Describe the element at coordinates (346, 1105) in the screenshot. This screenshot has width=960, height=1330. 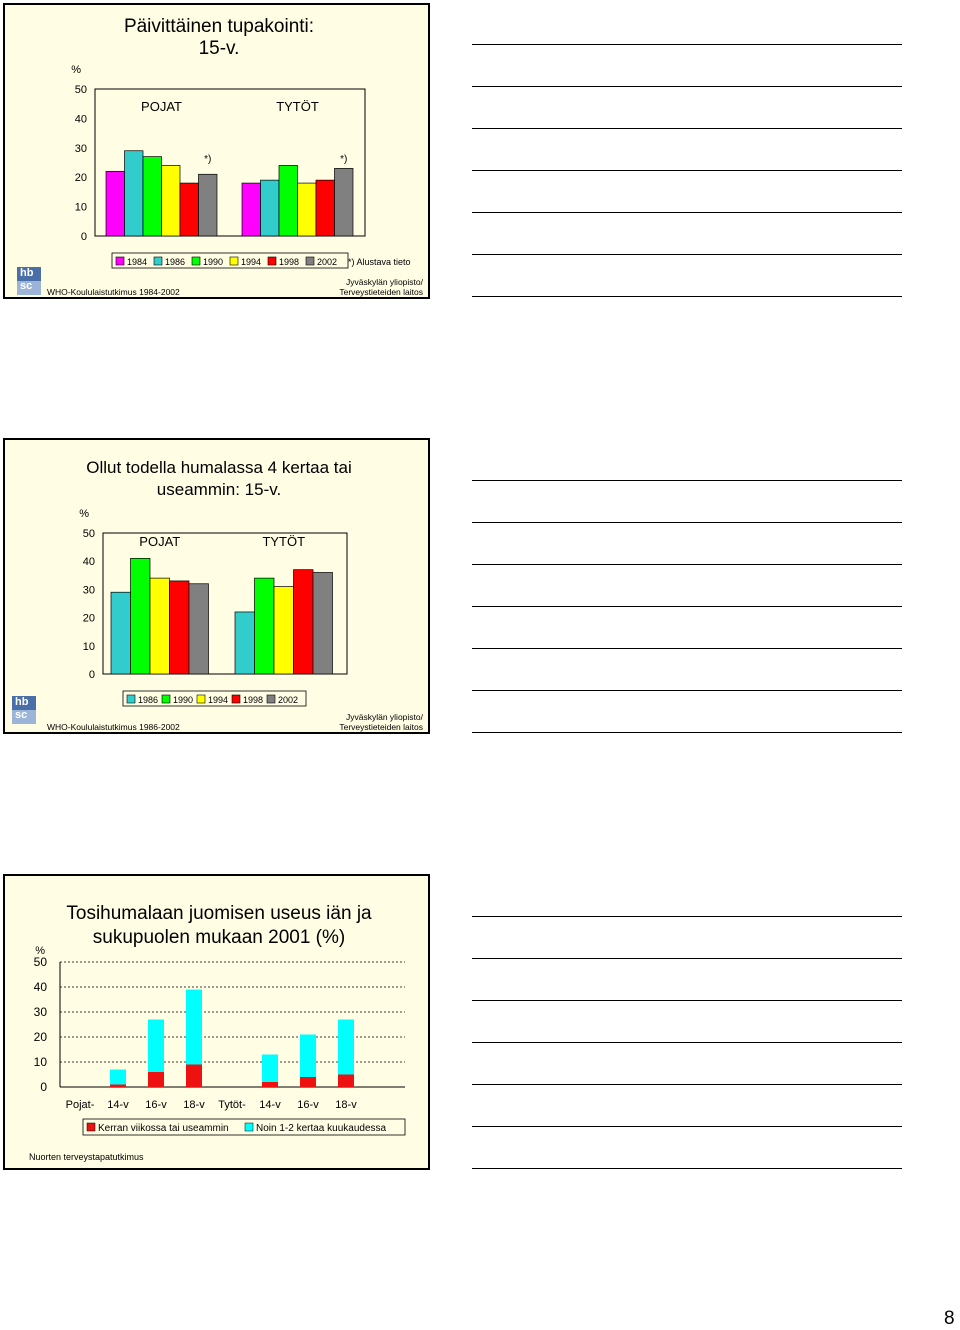
I see `x-tick-label: 18-v` at that location.